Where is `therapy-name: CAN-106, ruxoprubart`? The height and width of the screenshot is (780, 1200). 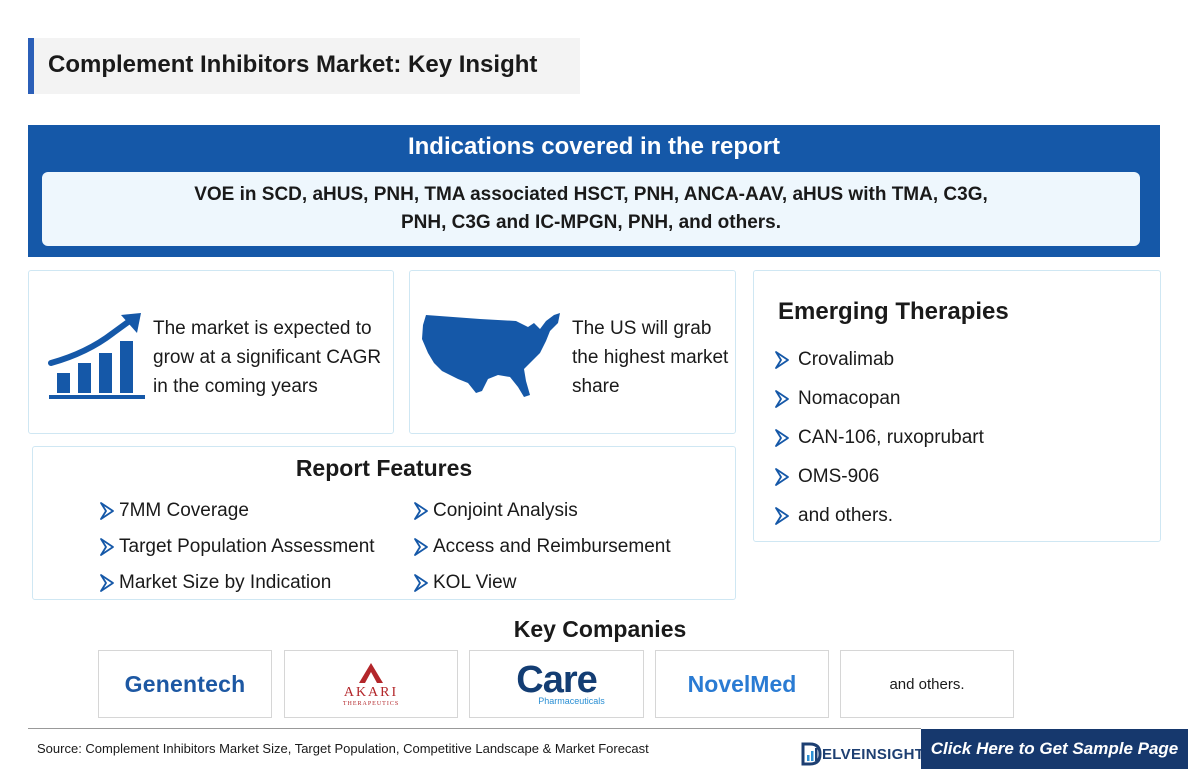
therapy-name: CAN-106, ruxoprubart is located at coordinates (891, 437).